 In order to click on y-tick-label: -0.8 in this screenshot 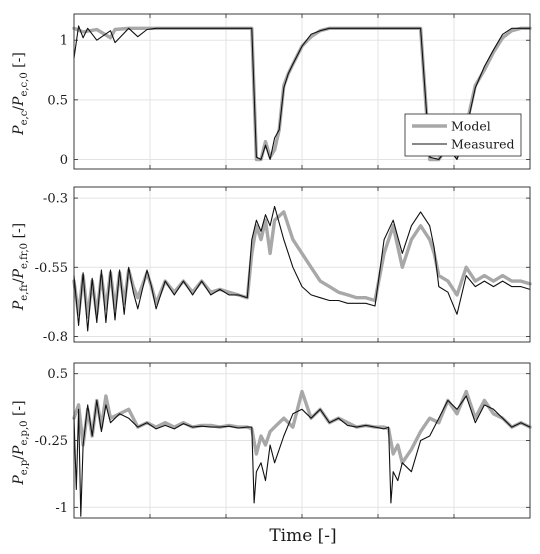, I will do `click(55, 337)`.